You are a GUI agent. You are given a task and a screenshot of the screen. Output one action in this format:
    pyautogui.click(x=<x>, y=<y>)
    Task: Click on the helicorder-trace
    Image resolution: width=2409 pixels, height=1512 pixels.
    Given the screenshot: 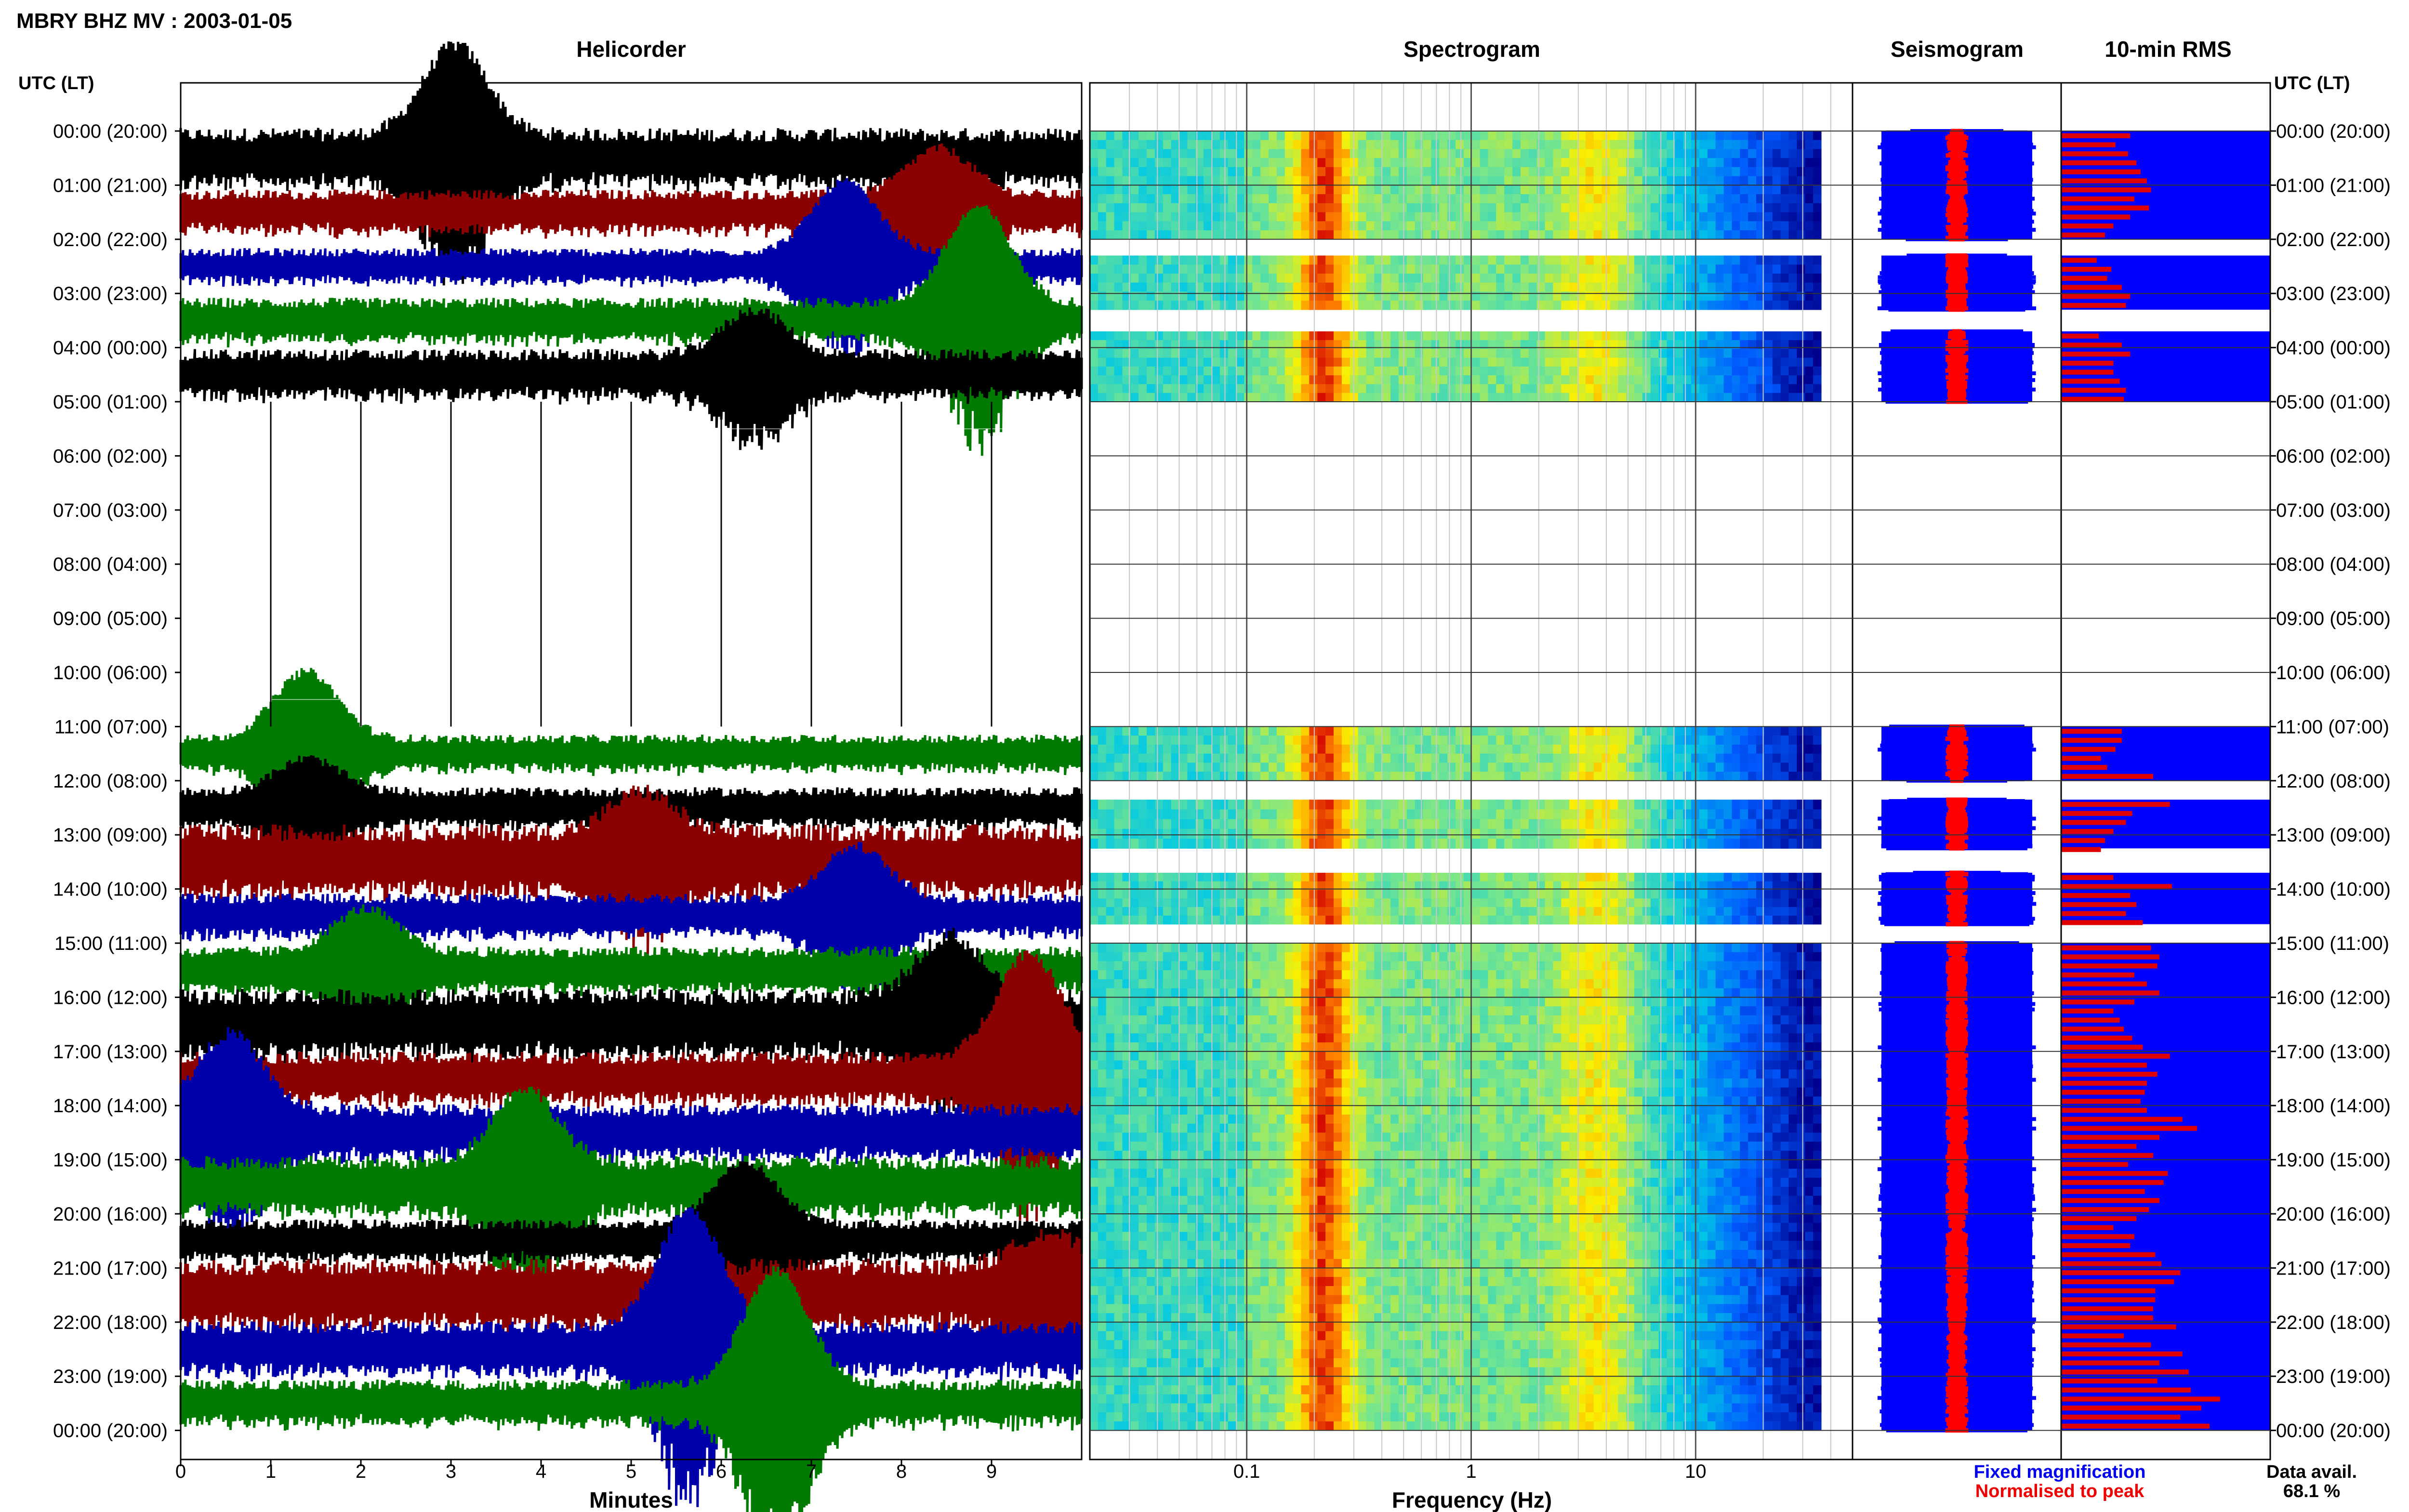 What is the action you would take?
    pyautogui.click(x=631, y=1300)
    